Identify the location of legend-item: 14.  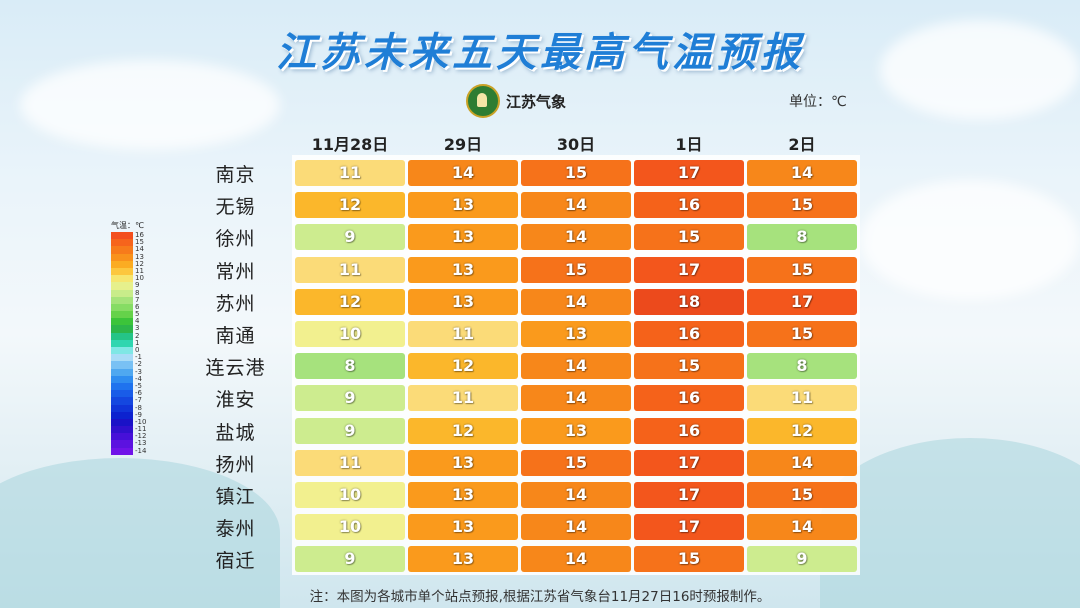
(133, 249).